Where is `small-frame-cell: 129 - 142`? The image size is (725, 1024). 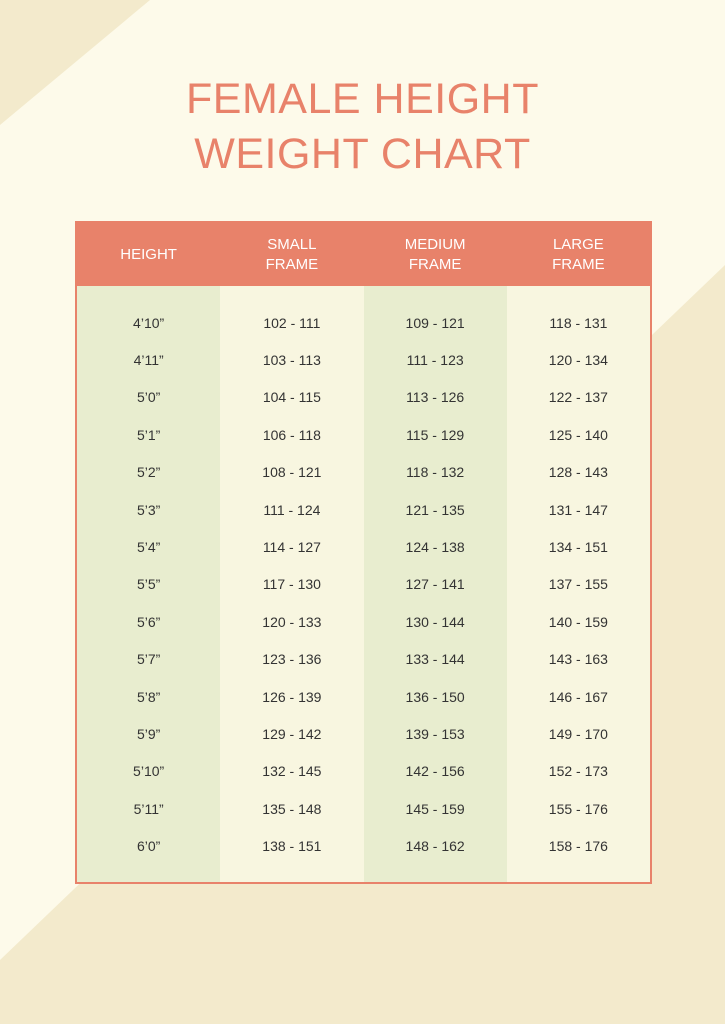 small-frame-cell: 129 - 142 is located at coordinates (292, 733).